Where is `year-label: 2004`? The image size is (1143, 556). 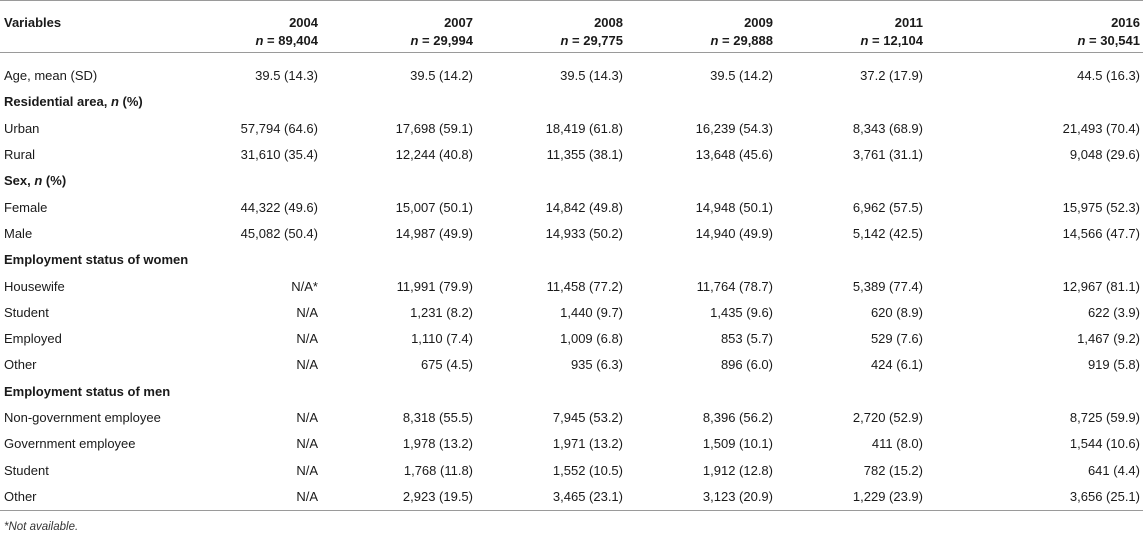
year-label: 2004 is located at coordinates (303, 22).